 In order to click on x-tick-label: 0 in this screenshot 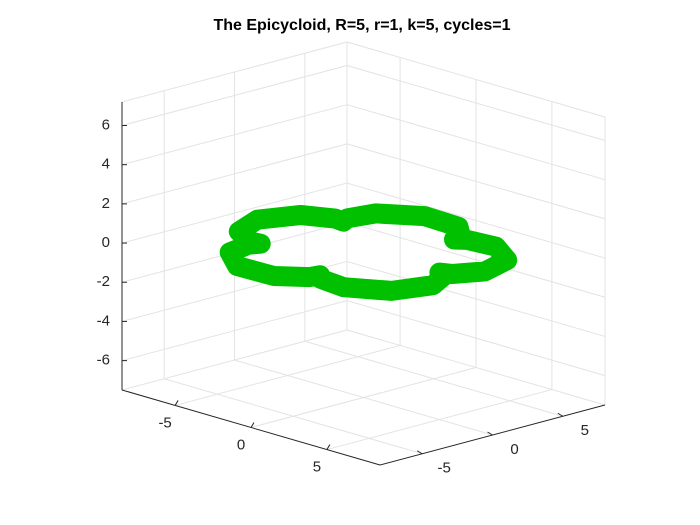, I will do `click(241, 444)`.